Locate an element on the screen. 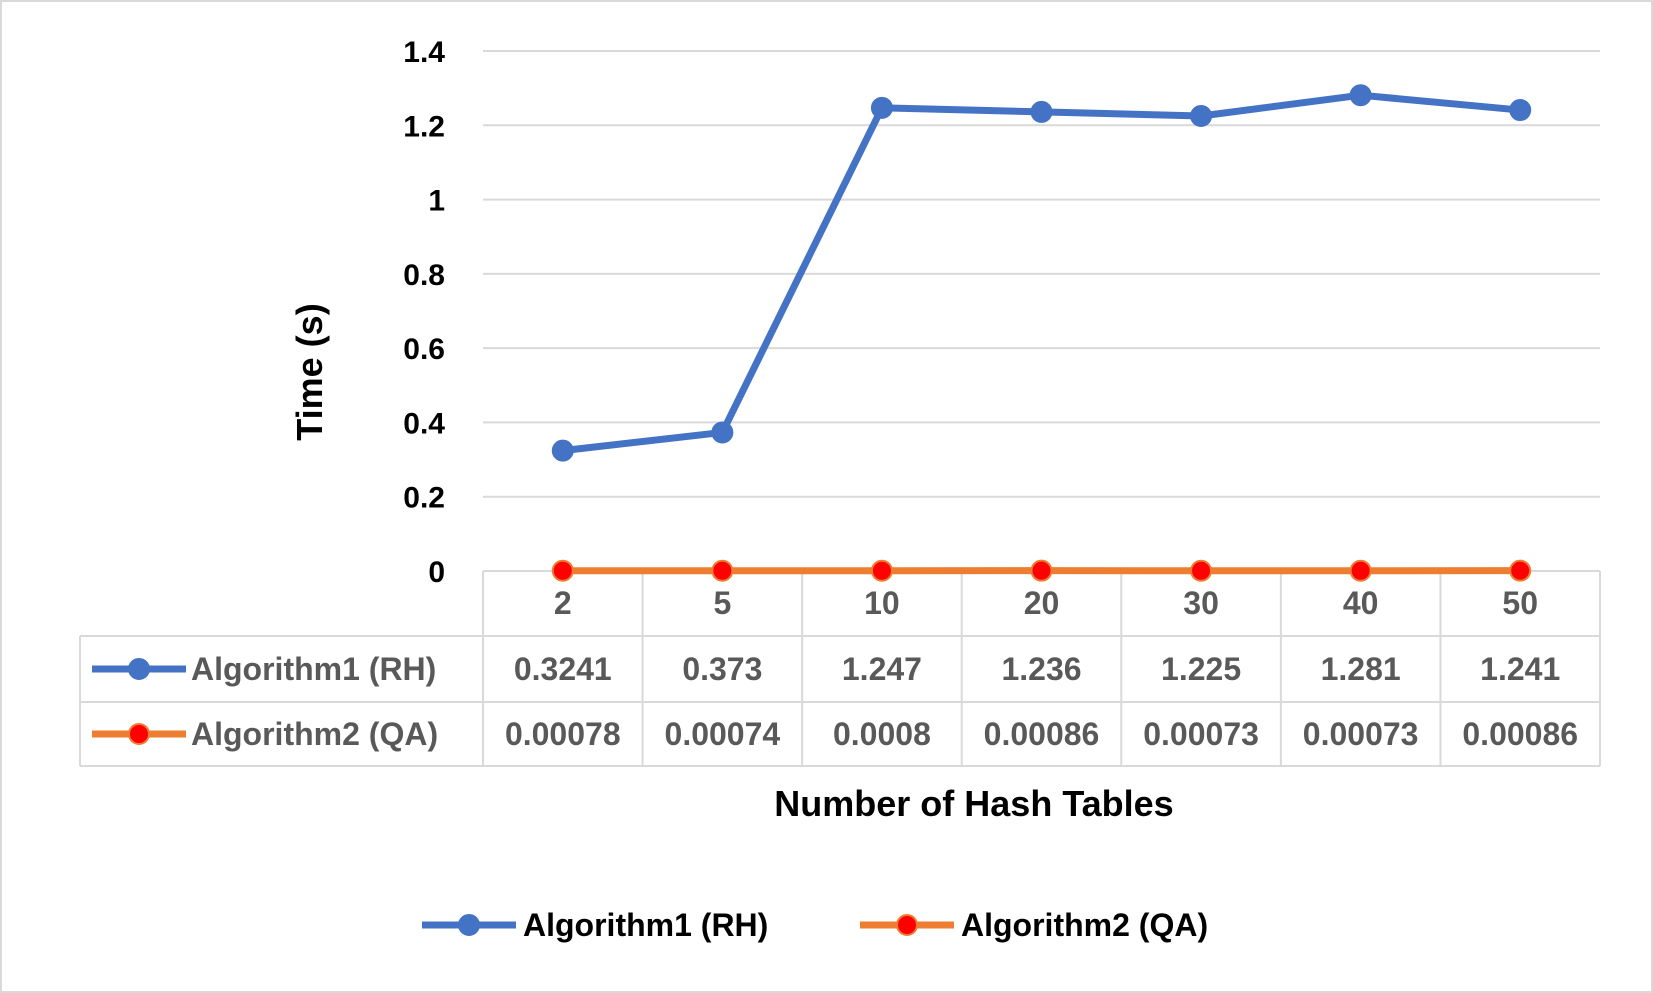  table-cell-value: 1.225 is located at coordinates (1201, 669).